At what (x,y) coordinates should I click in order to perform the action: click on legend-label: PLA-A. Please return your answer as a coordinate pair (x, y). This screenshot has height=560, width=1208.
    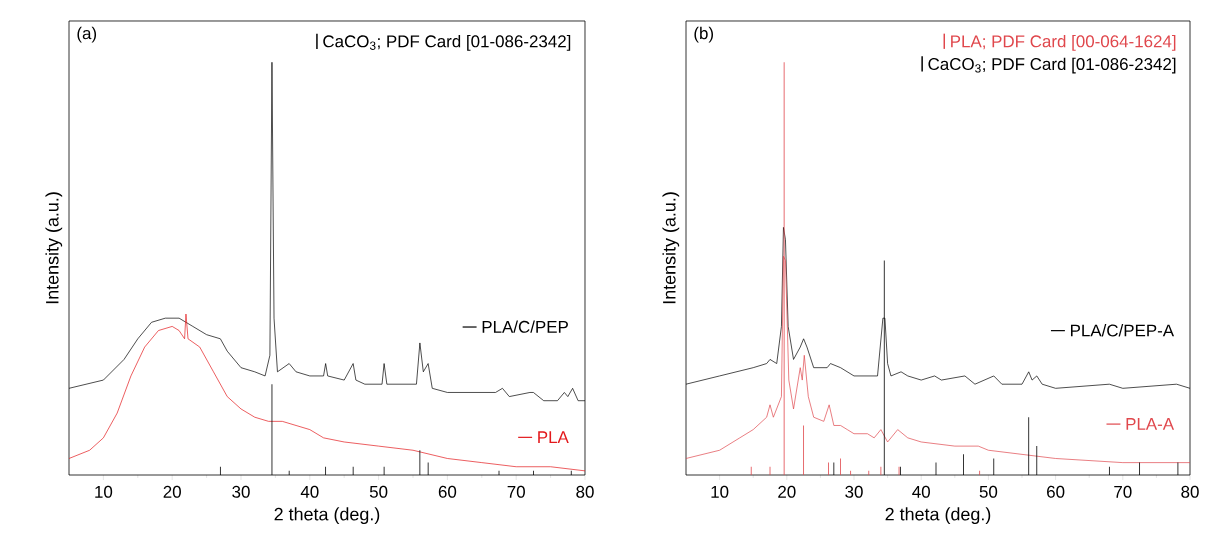
    Looking at the image, I should click on (1150, 424).